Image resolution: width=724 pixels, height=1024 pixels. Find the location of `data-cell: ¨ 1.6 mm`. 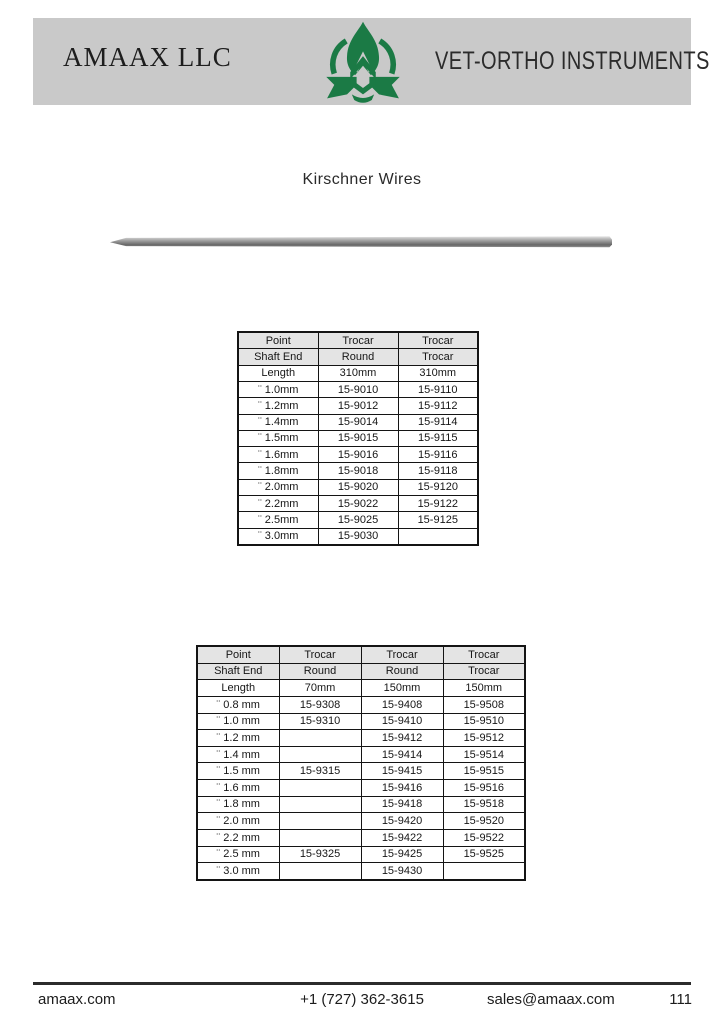

data-cell: ¨ 1.6 mm is located at coordinates (238, 788).